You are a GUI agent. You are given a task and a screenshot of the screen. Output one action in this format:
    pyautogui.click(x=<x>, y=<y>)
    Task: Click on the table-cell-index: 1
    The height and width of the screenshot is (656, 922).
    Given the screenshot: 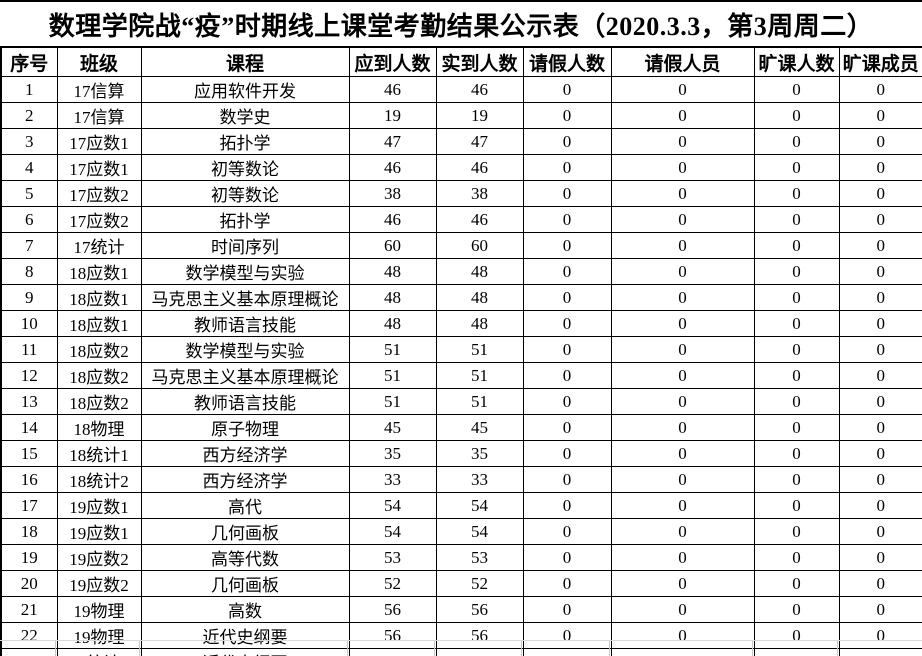 What is the action you would take?
    pyautogui.click(x=29, y=89)
    